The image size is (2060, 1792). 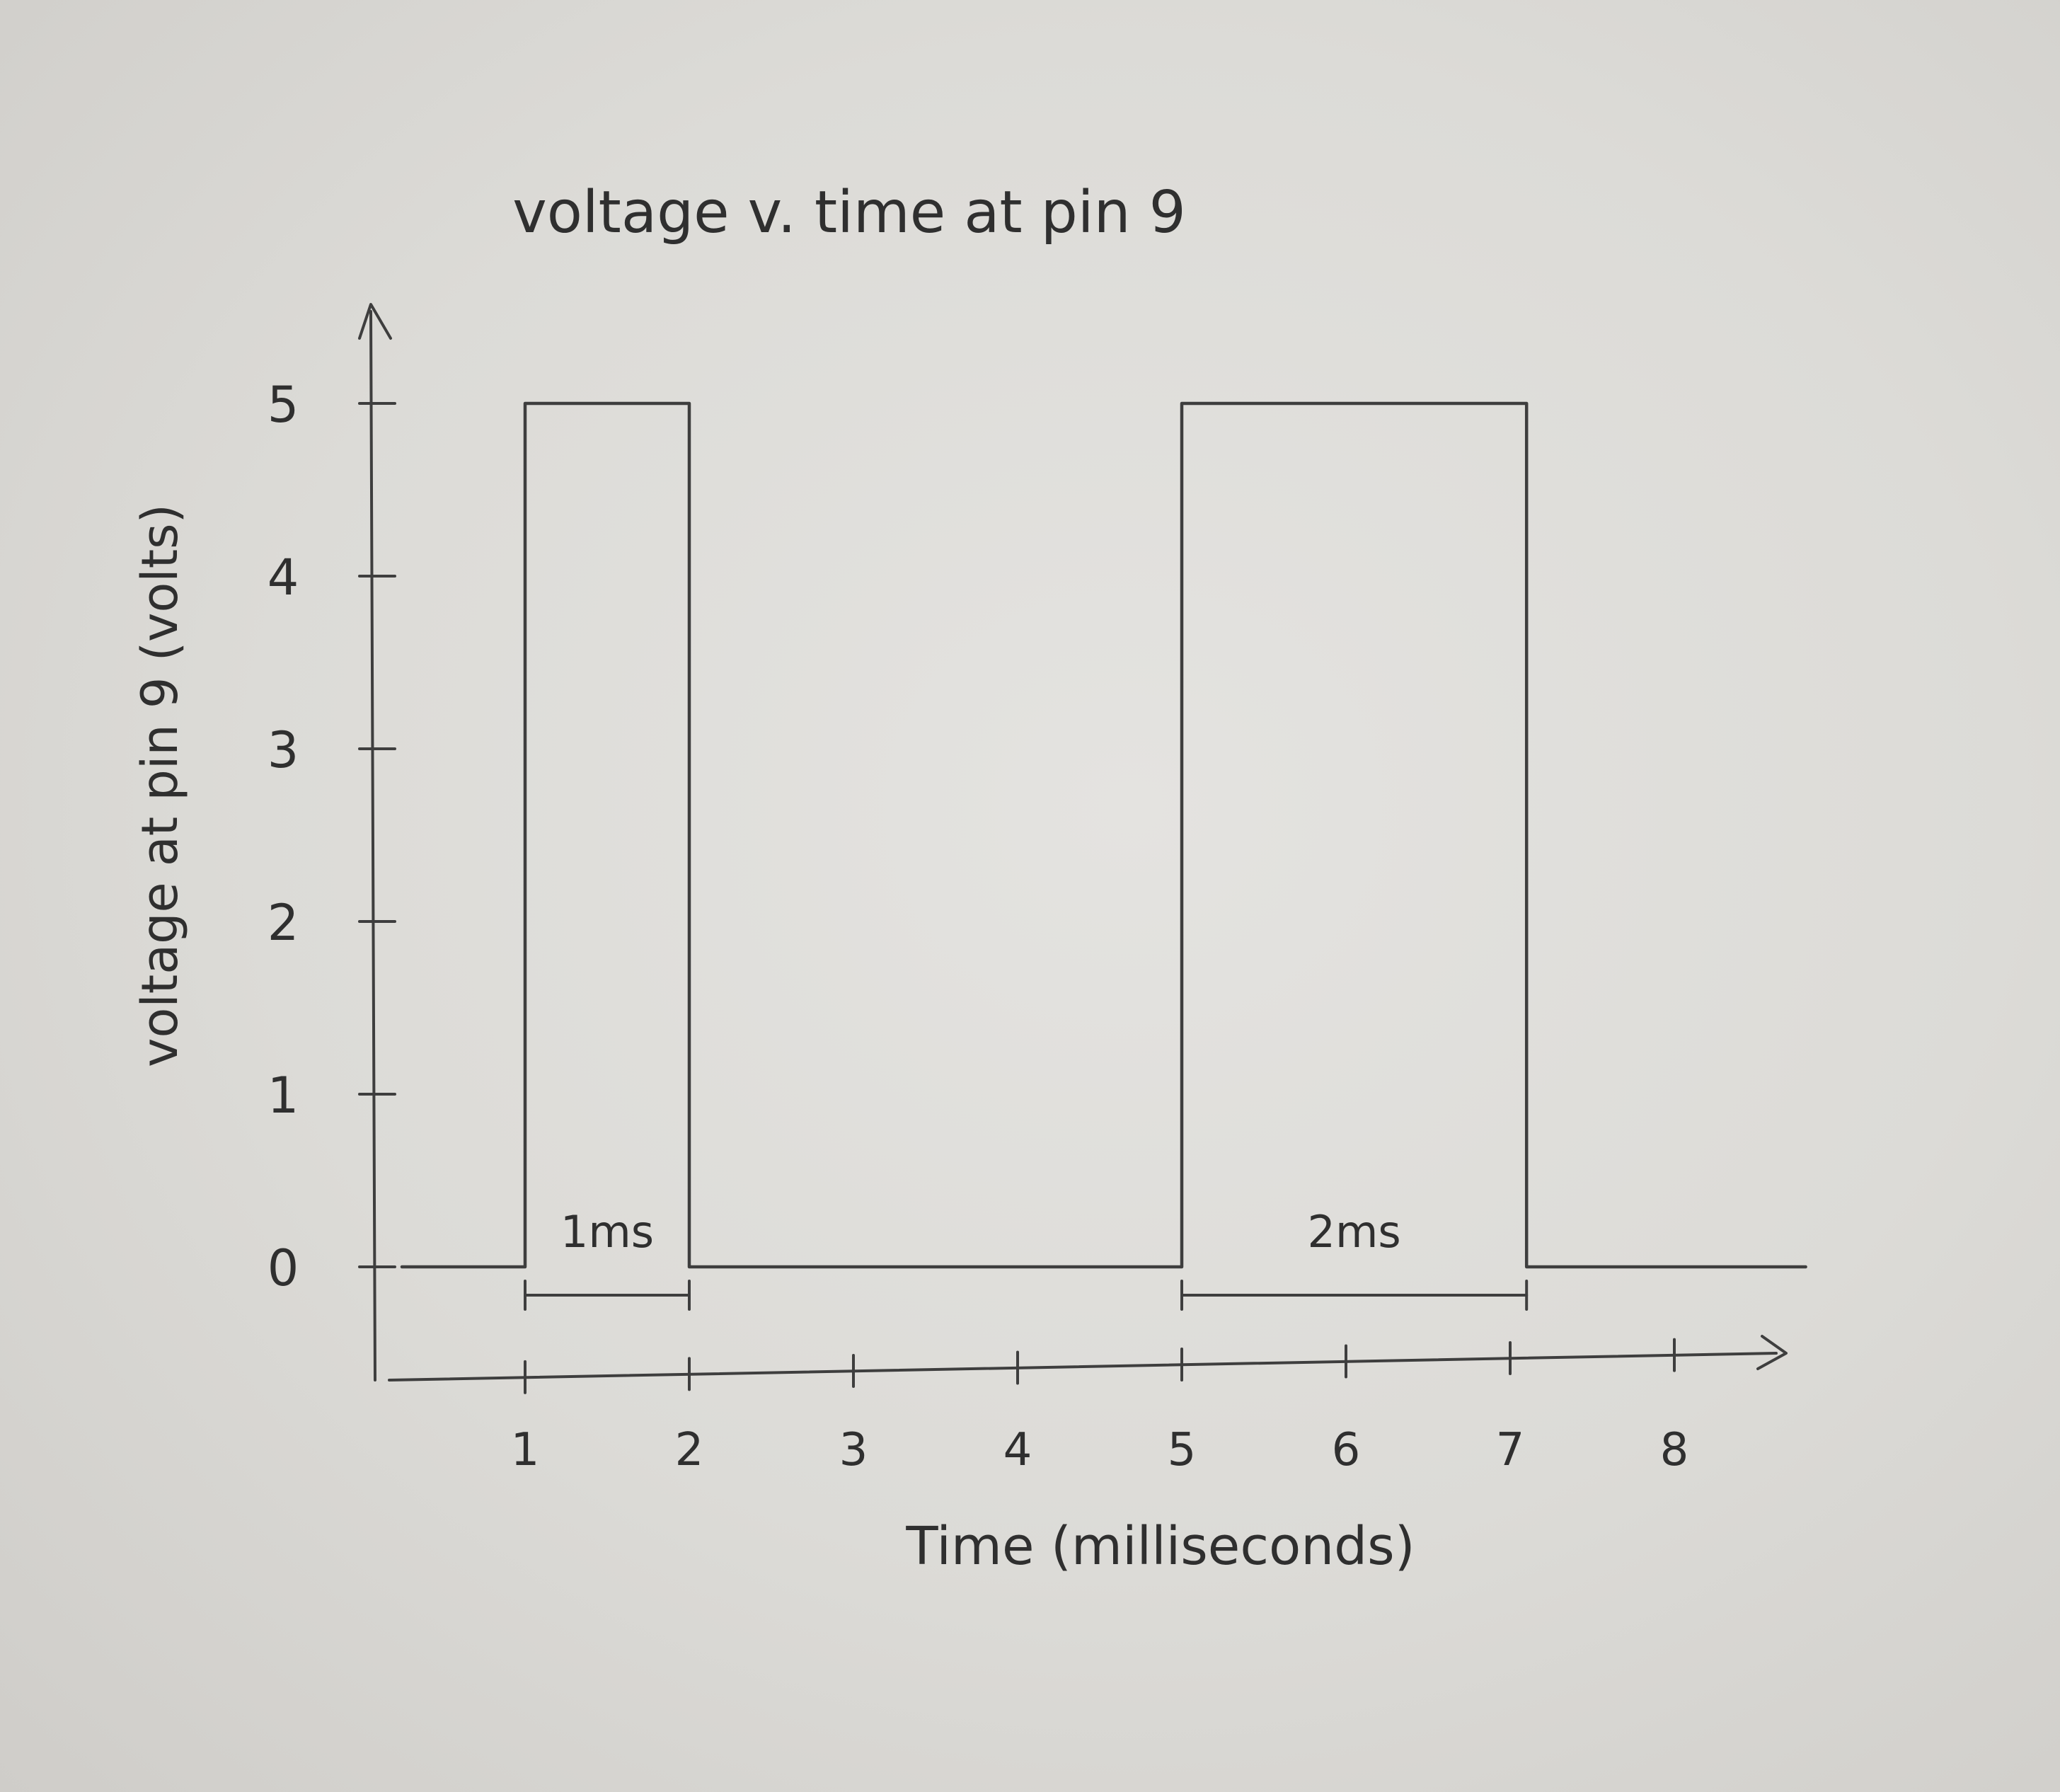 I want to click on x-axis-line, so click(x=1083, y=1367).